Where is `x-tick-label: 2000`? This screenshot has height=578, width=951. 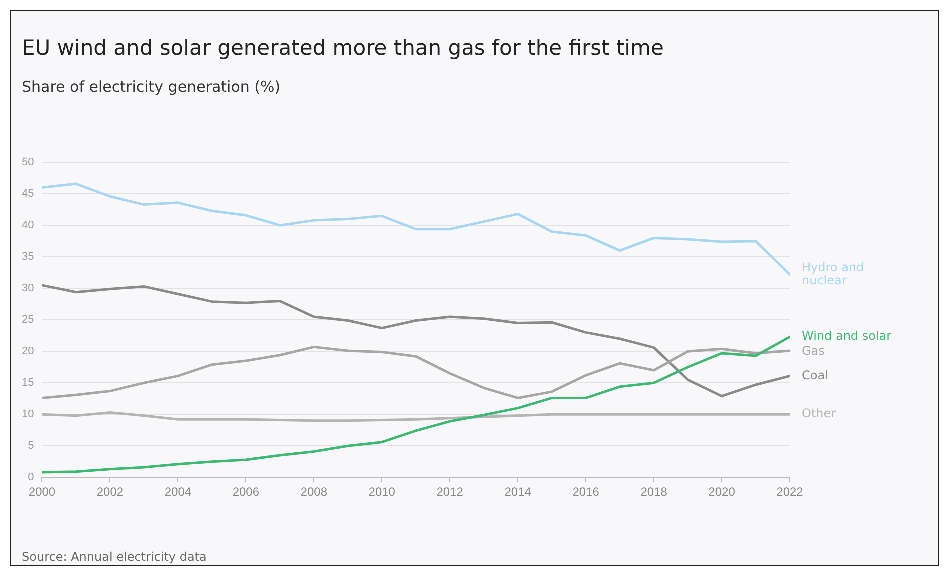
x-tick-label: 2000 is located at coordinates (42, 492).